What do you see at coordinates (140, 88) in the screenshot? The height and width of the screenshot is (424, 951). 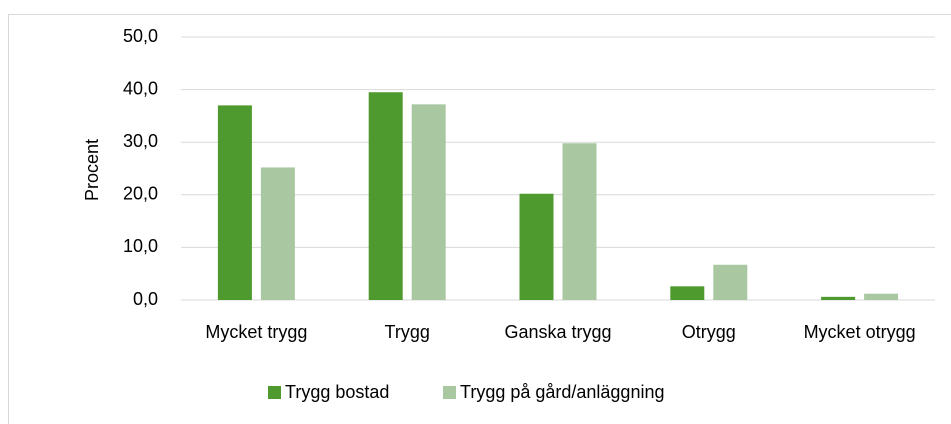 I see `y-tick-label: 40,0` at bounding box center [140, 88].